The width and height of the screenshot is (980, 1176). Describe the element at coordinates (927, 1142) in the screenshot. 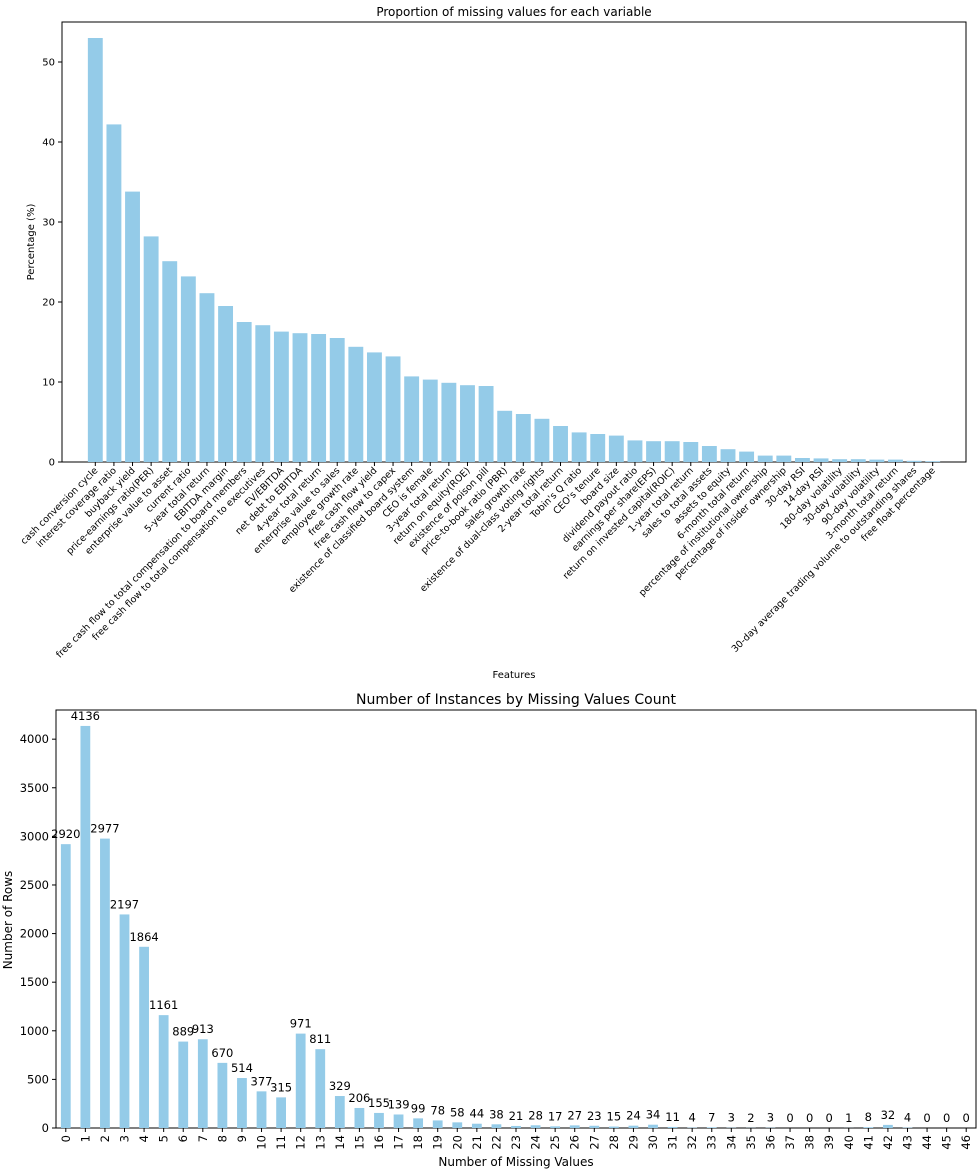

I see `chart2-x-tick-label: 44` at that location.